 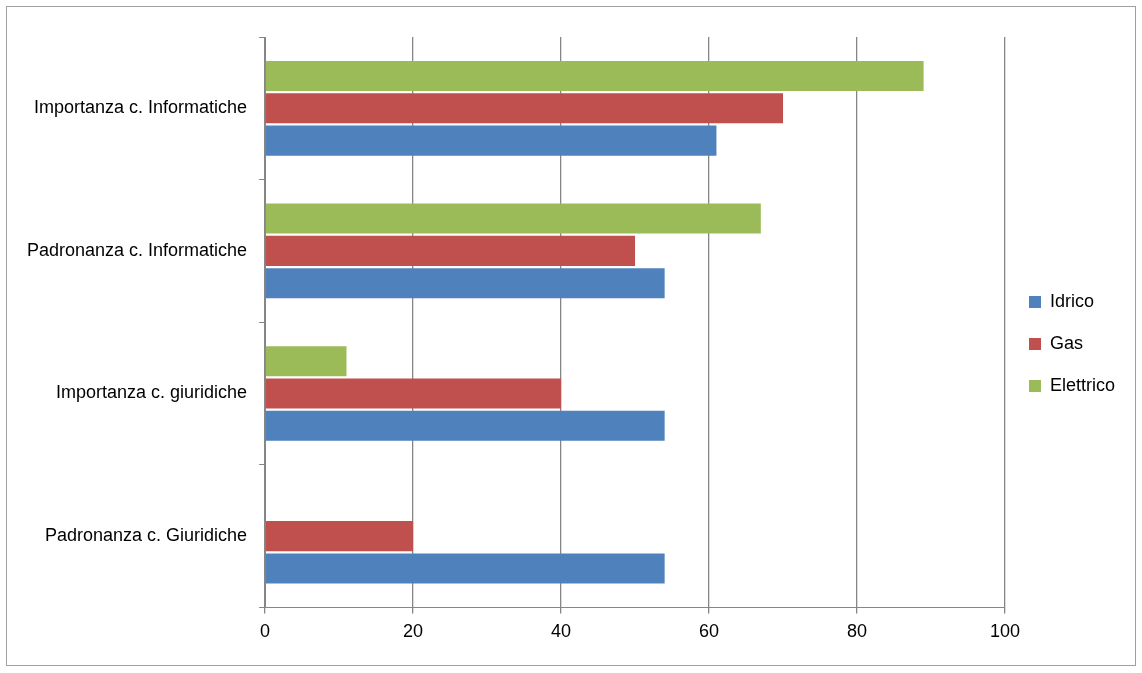 What do you see at coordinates (1071, 300) in the screenshot?
I see `legend-label: Idrico` at bounding box center [1071, 300].